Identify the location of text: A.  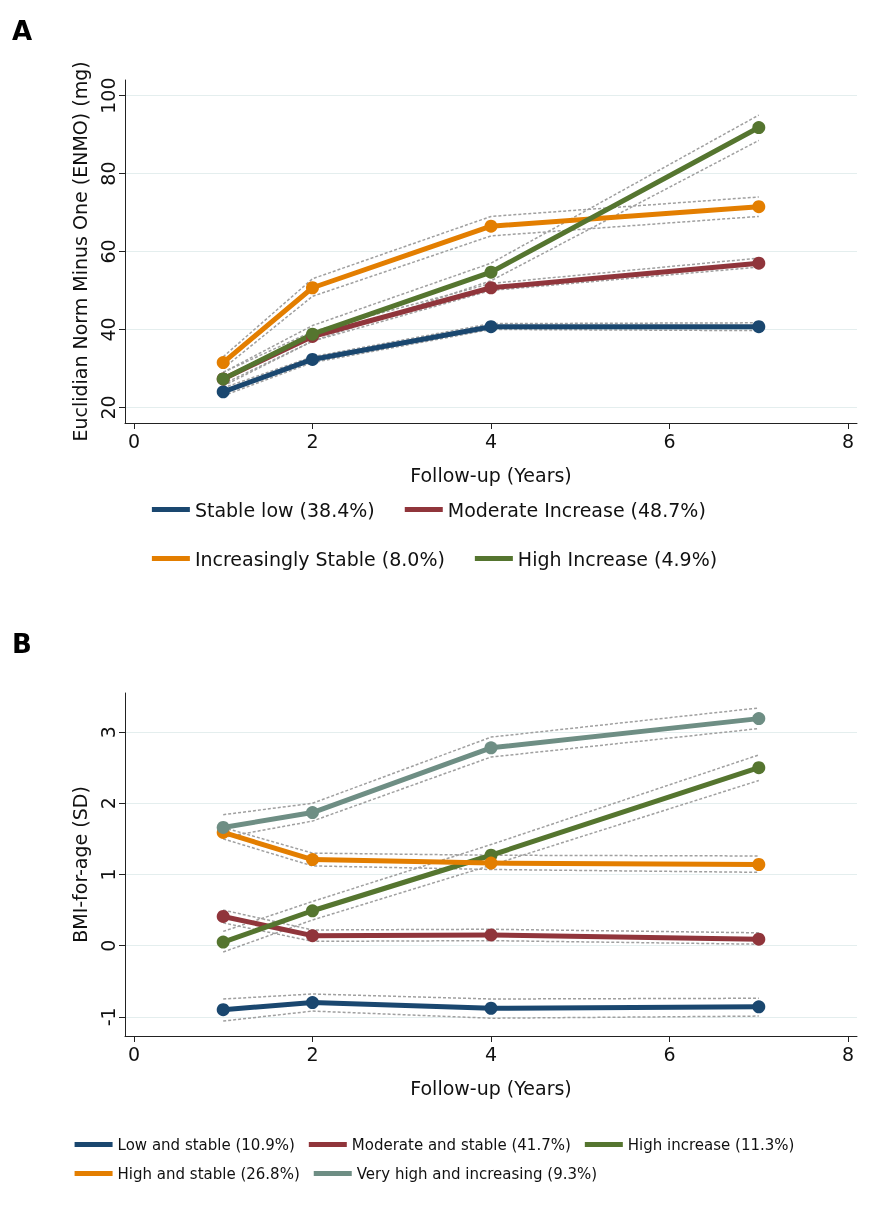
(22, 31).